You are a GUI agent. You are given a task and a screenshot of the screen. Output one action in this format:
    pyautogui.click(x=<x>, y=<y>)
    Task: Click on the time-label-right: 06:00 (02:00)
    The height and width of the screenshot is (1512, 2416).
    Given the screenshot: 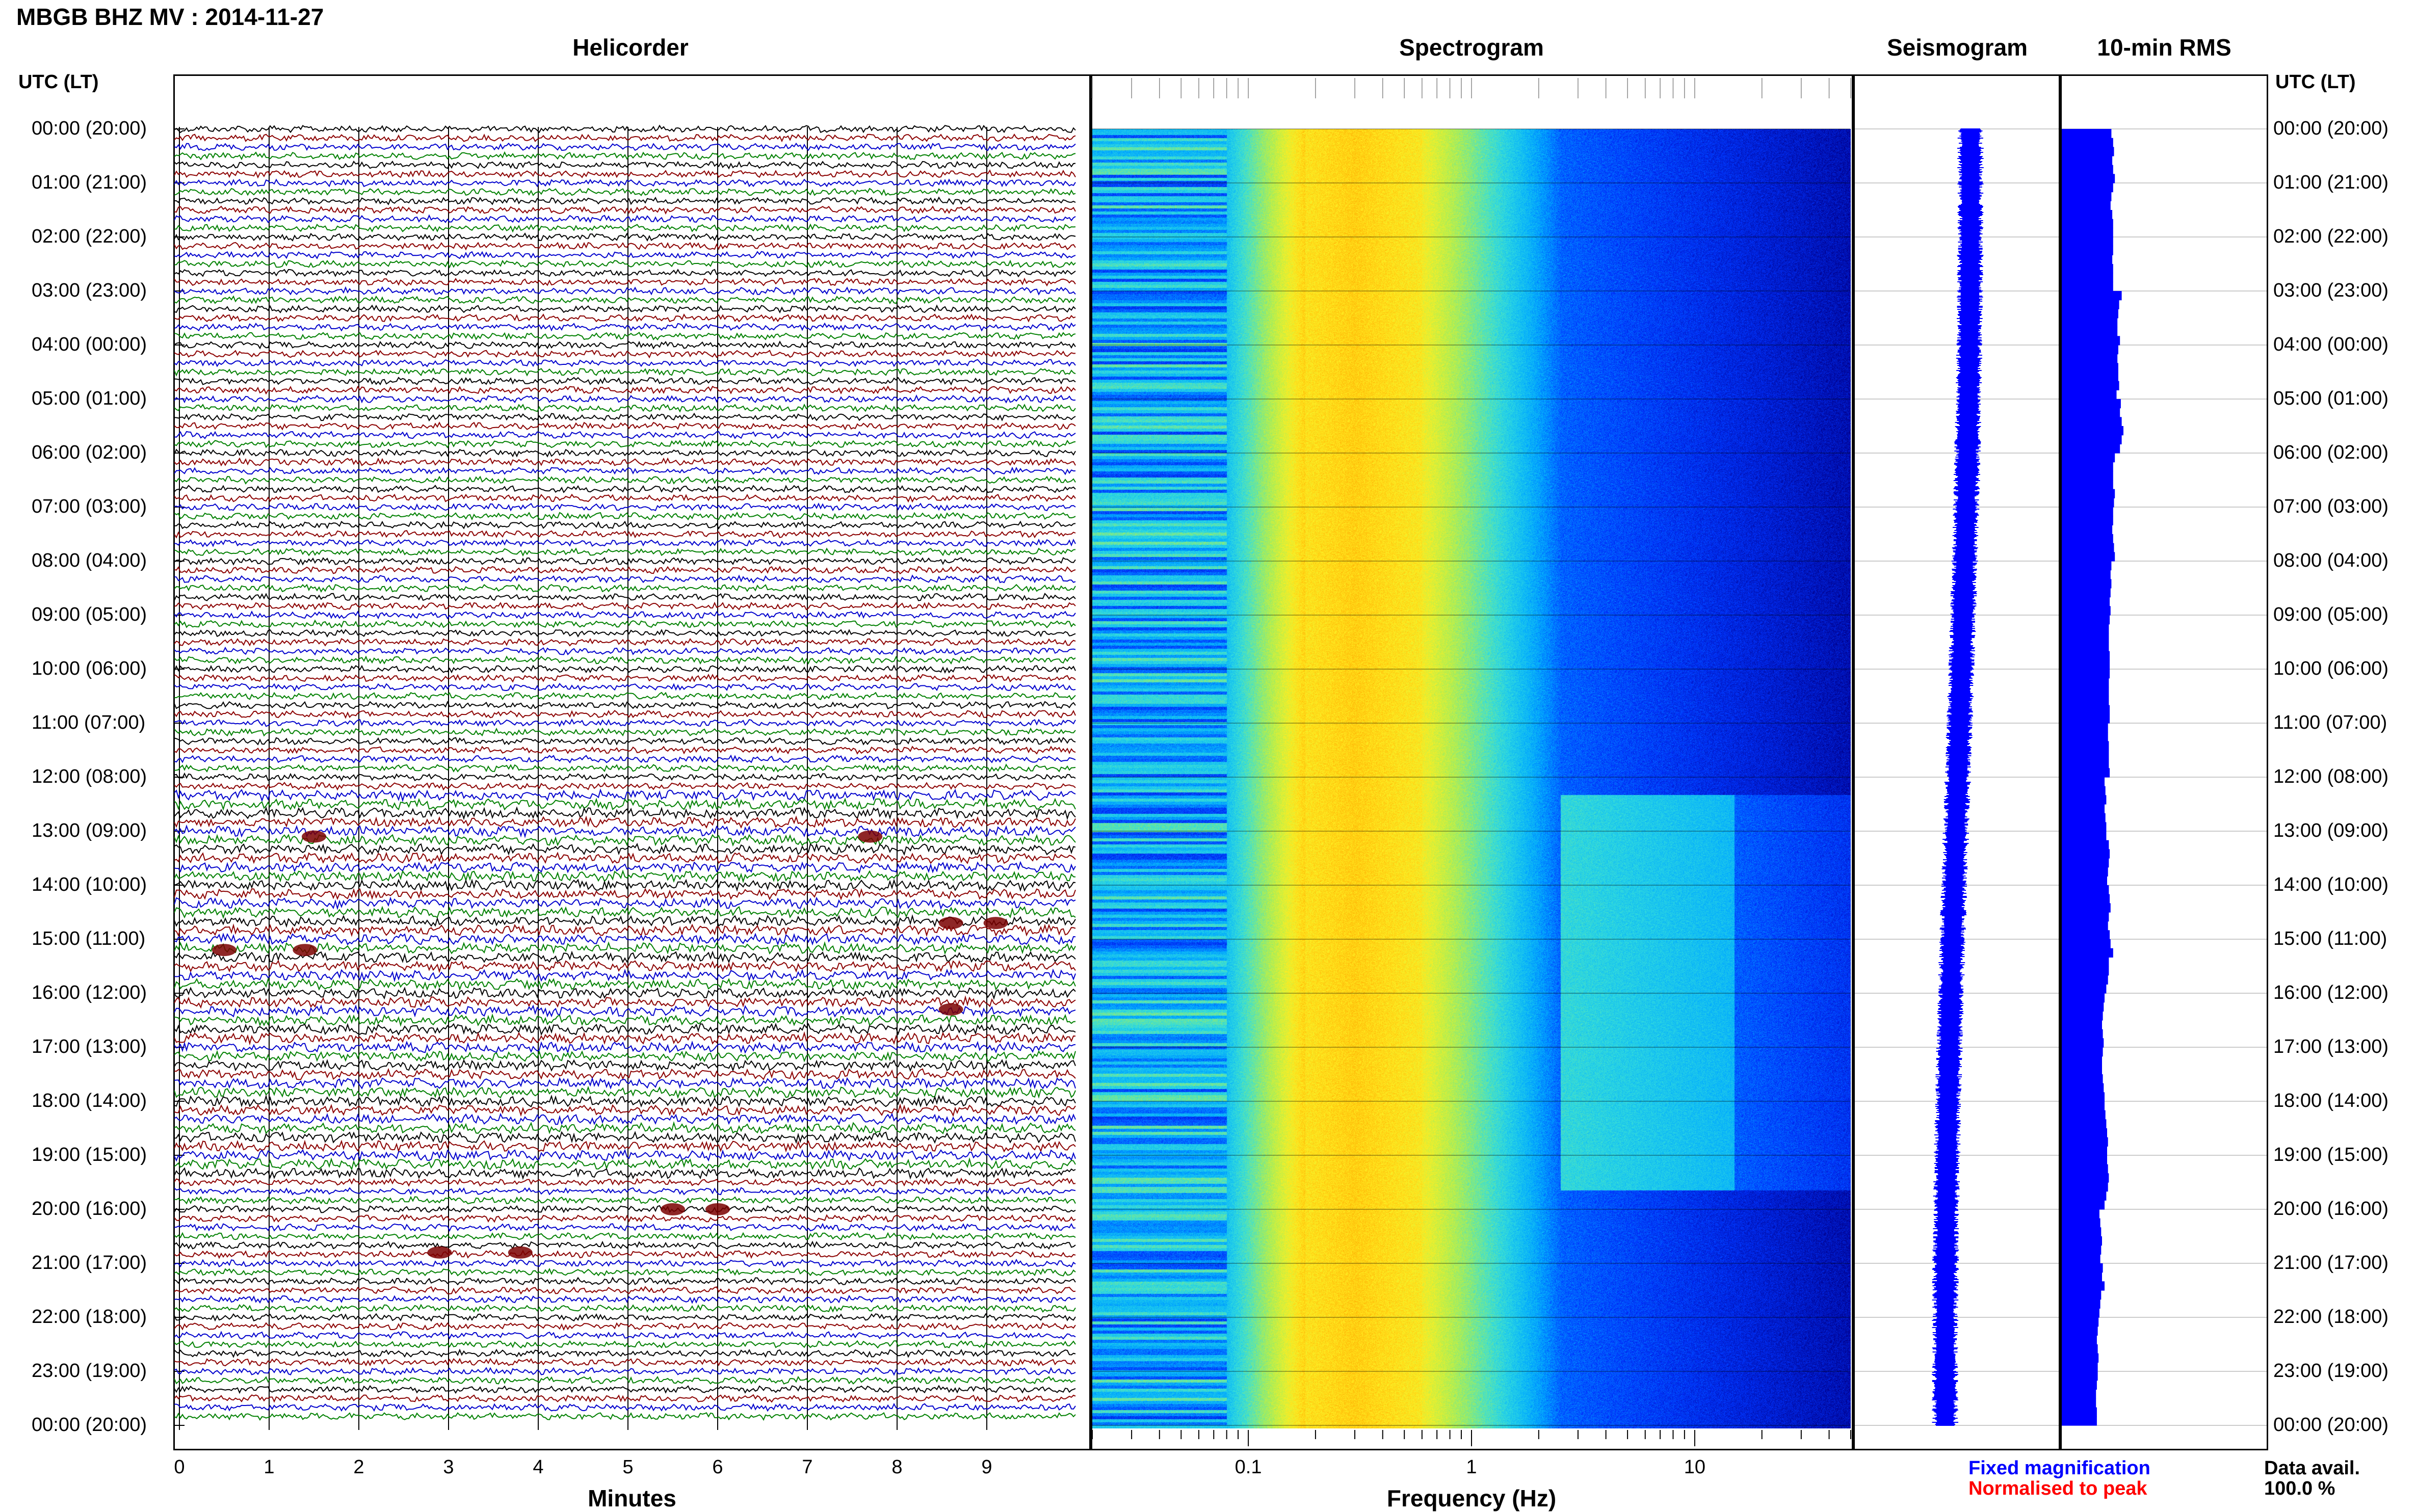 What is the action you would take?
    pyautogui.click(x=2331, y=452)
    